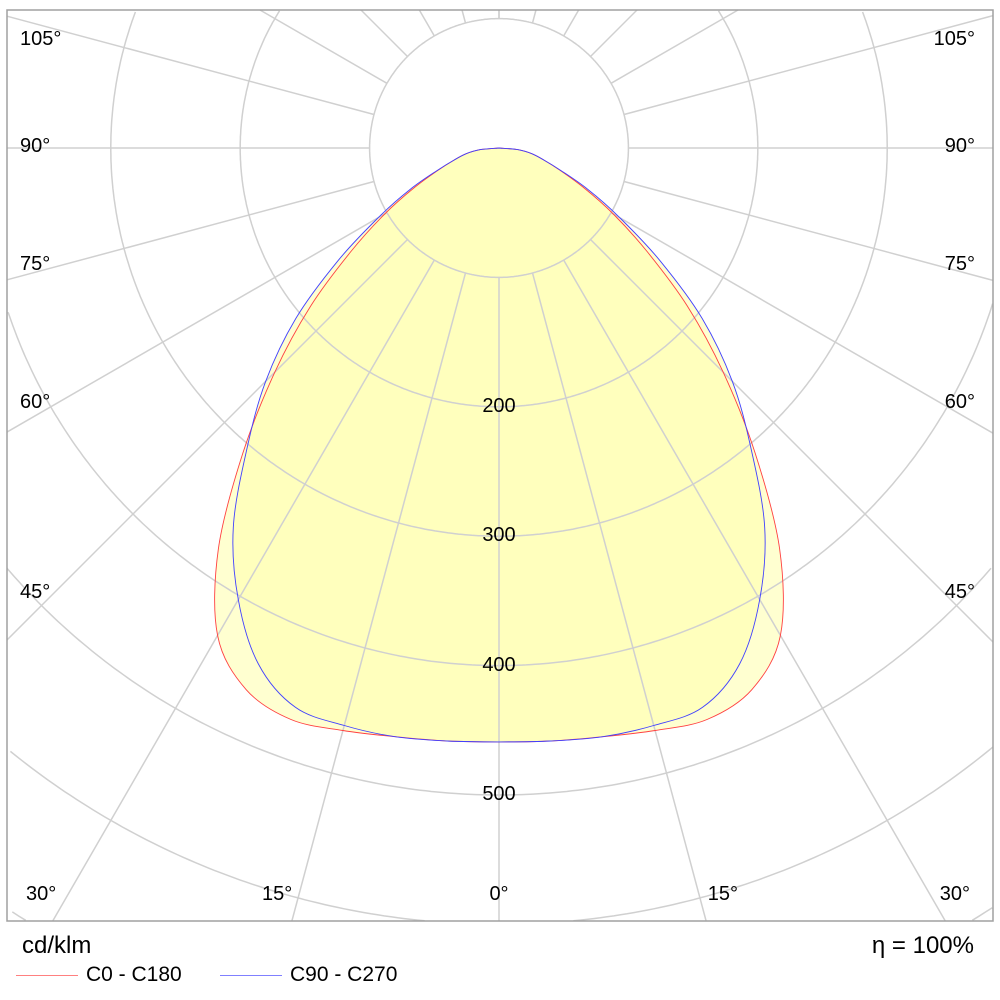  I want to click on angle-label-right: 45°, so click(959, 592).